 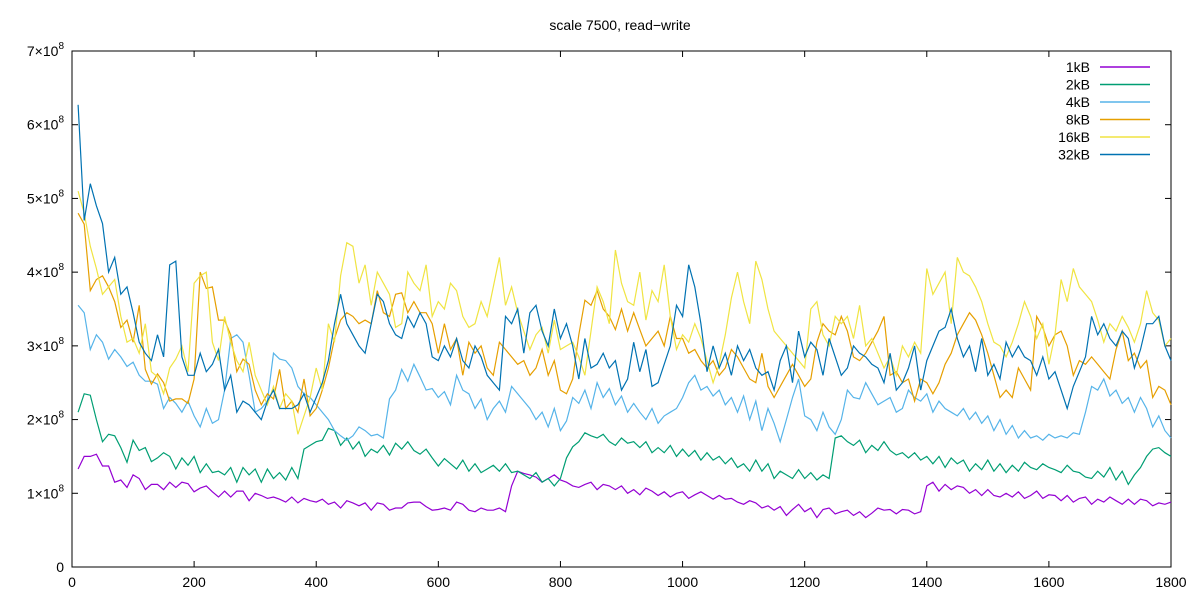 I want to click on legend-label-8kB: 8kB, so click(x=1078, y=120).